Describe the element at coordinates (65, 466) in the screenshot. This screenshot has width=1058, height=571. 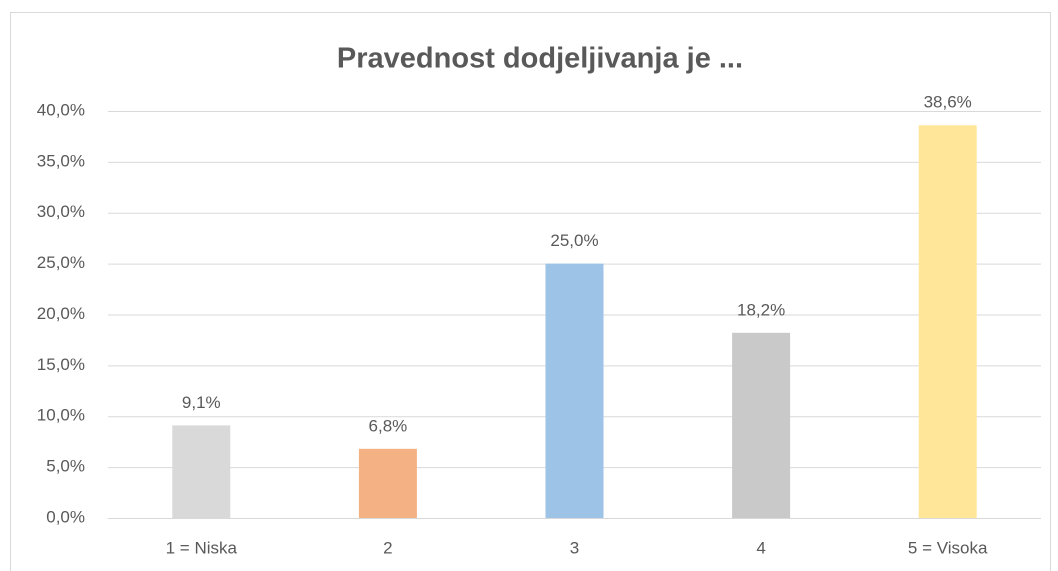
I see `y-tick-label: 5,0%` at that location.